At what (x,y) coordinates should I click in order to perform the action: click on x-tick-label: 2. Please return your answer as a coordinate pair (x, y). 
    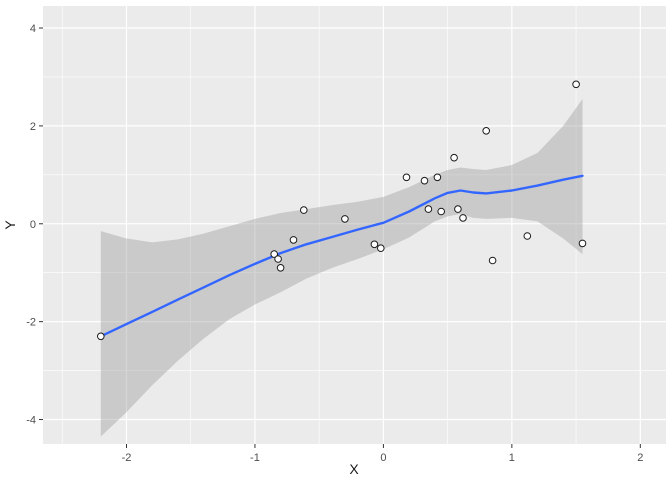
    Looking at the image, I should click on (640, 458).